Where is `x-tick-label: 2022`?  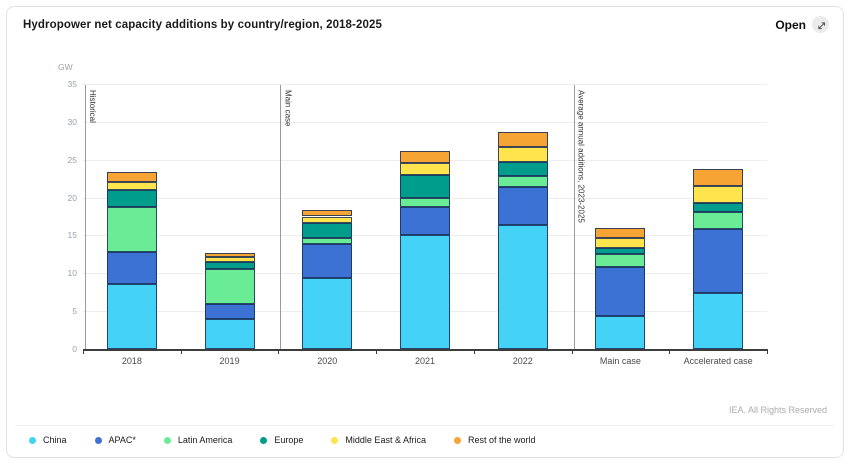 x-tick-label: 2022 is located at coordinates (522, 361).